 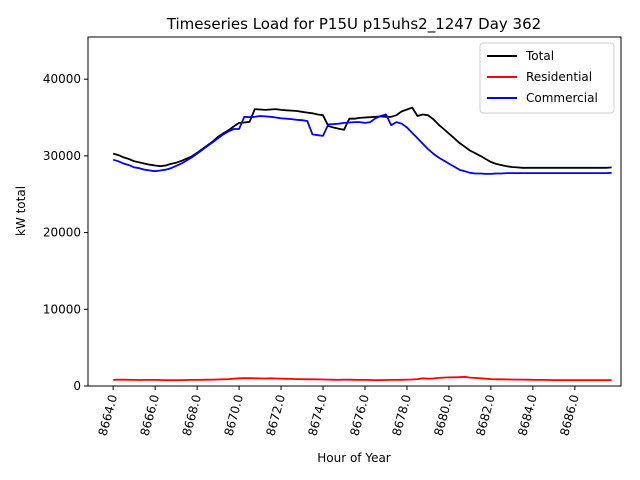 What do you see at coordinates (62, 156) in the screenshot?
I see `y-tick-label: 30000` at bounding box center [62, 156].